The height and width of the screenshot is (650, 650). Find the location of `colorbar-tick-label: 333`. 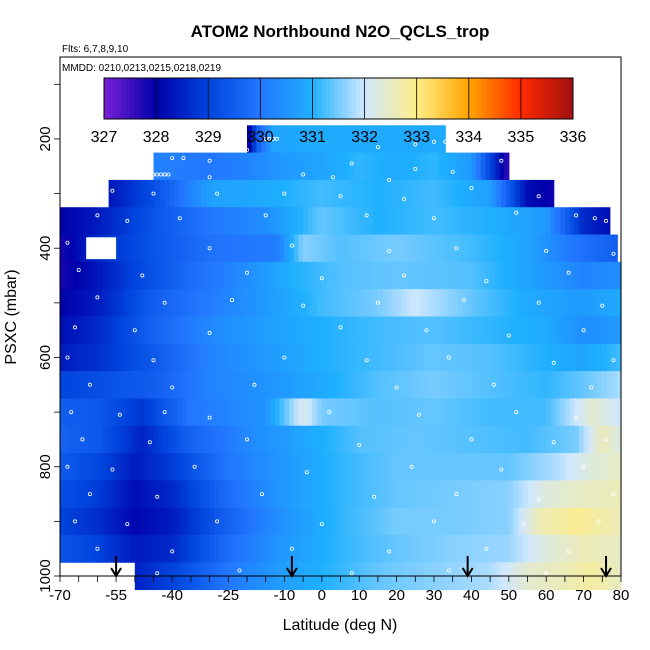

colorbar-tick-label: 333 is located at coordinates (416, 137).